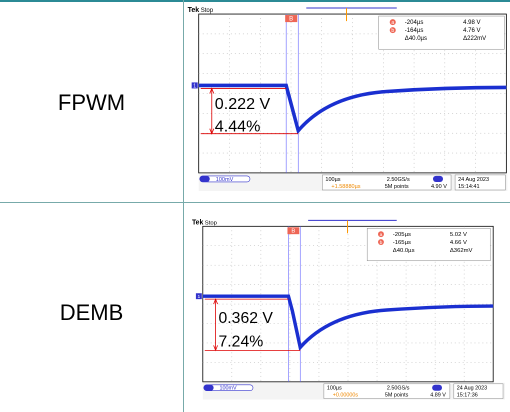 The image size is (510, 412). Describe the element at coordinates (238, 127) in the screenshot. I see `annotation-pct: 4.44%` at that location.